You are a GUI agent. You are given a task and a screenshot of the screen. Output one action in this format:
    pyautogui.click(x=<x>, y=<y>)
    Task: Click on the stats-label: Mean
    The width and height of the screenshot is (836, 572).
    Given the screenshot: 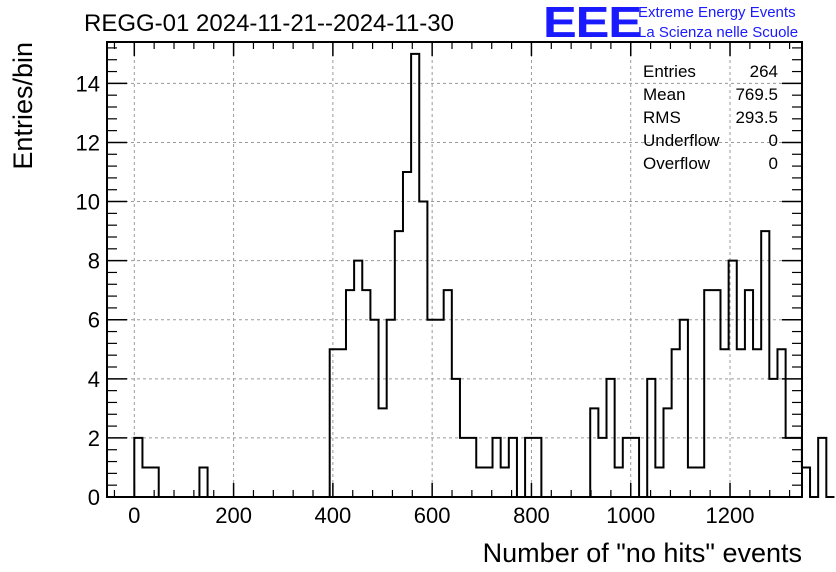 What is the action you would take?
    pyautogui.click(x=664, y=94)
    